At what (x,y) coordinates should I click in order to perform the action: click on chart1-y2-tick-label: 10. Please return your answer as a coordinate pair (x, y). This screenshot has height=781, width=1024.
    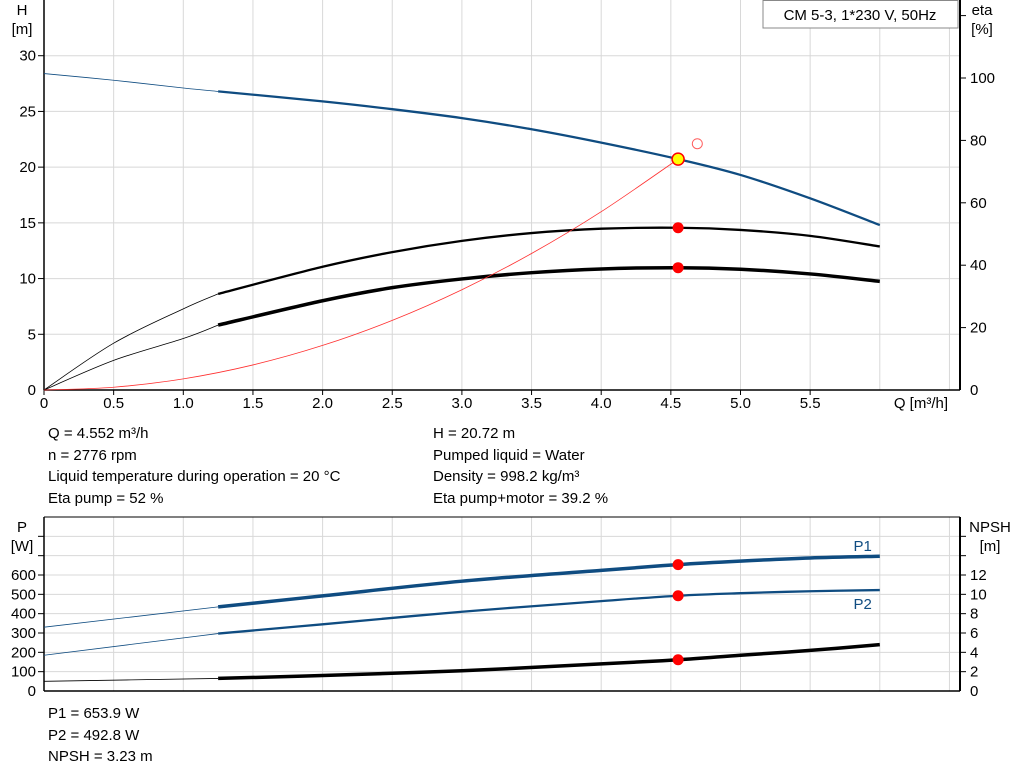
    Looking at the image, I should click on (978, 594).